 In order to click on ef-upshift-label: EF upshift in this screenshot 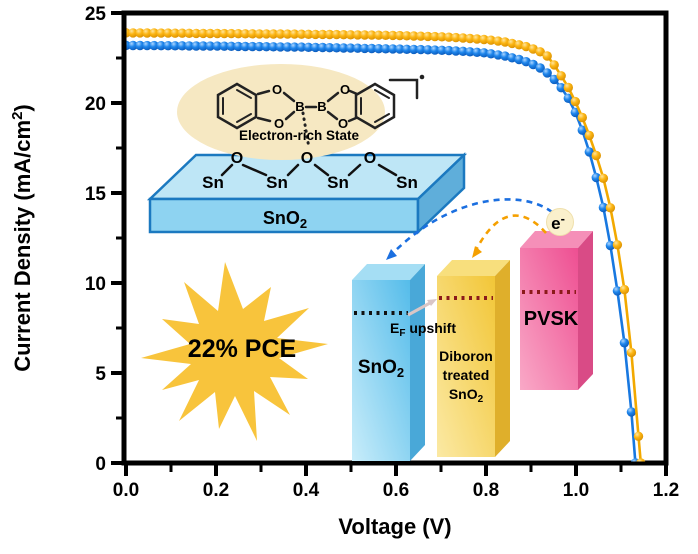, I will do `click(423, 329)`.